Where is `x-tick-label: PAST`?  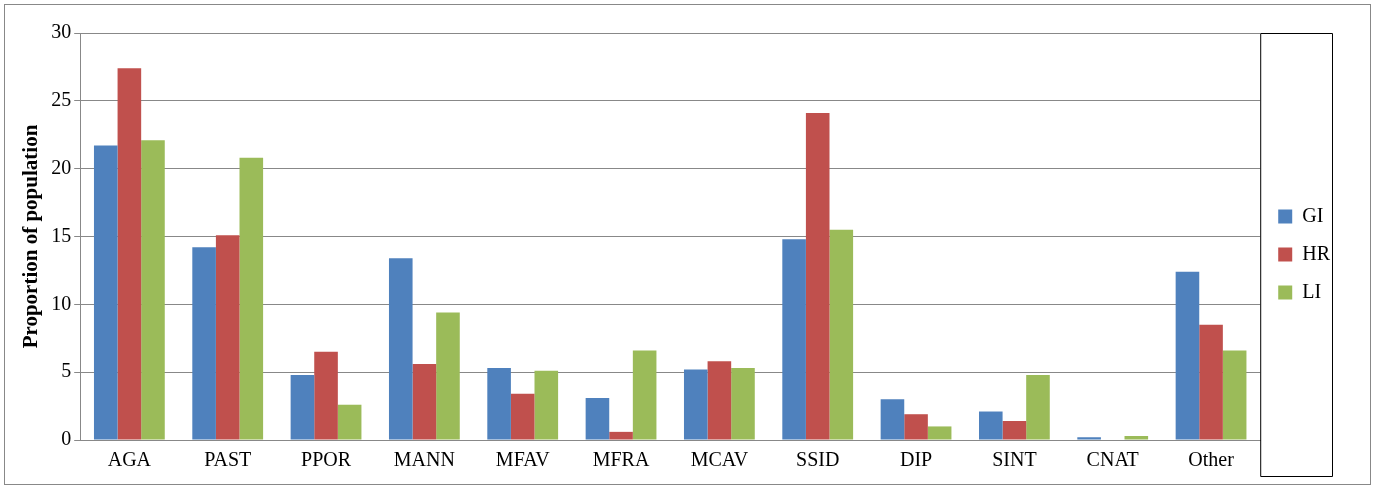 x-tick-label: PAST is located at coordinates (228, 459).